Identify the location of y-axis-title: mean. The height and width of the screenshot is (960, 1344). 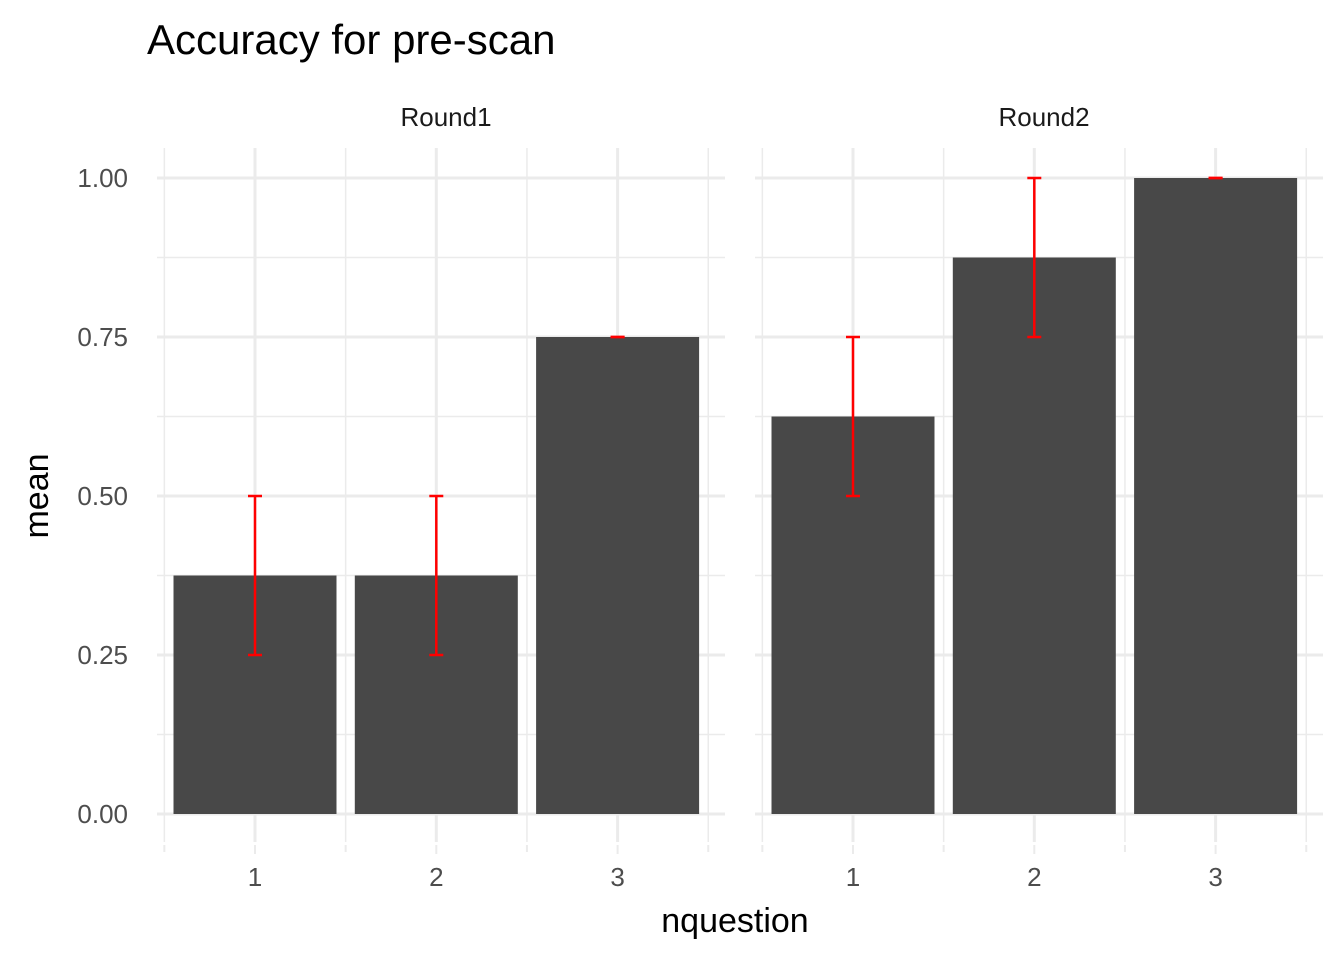
(37, 495).